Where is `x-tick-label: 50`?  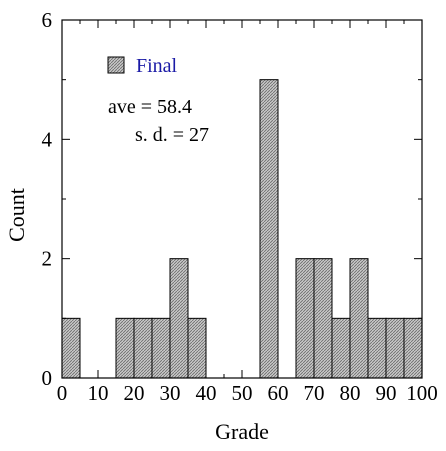 x-tick-label: 50 is located at coordinates (242, 393).